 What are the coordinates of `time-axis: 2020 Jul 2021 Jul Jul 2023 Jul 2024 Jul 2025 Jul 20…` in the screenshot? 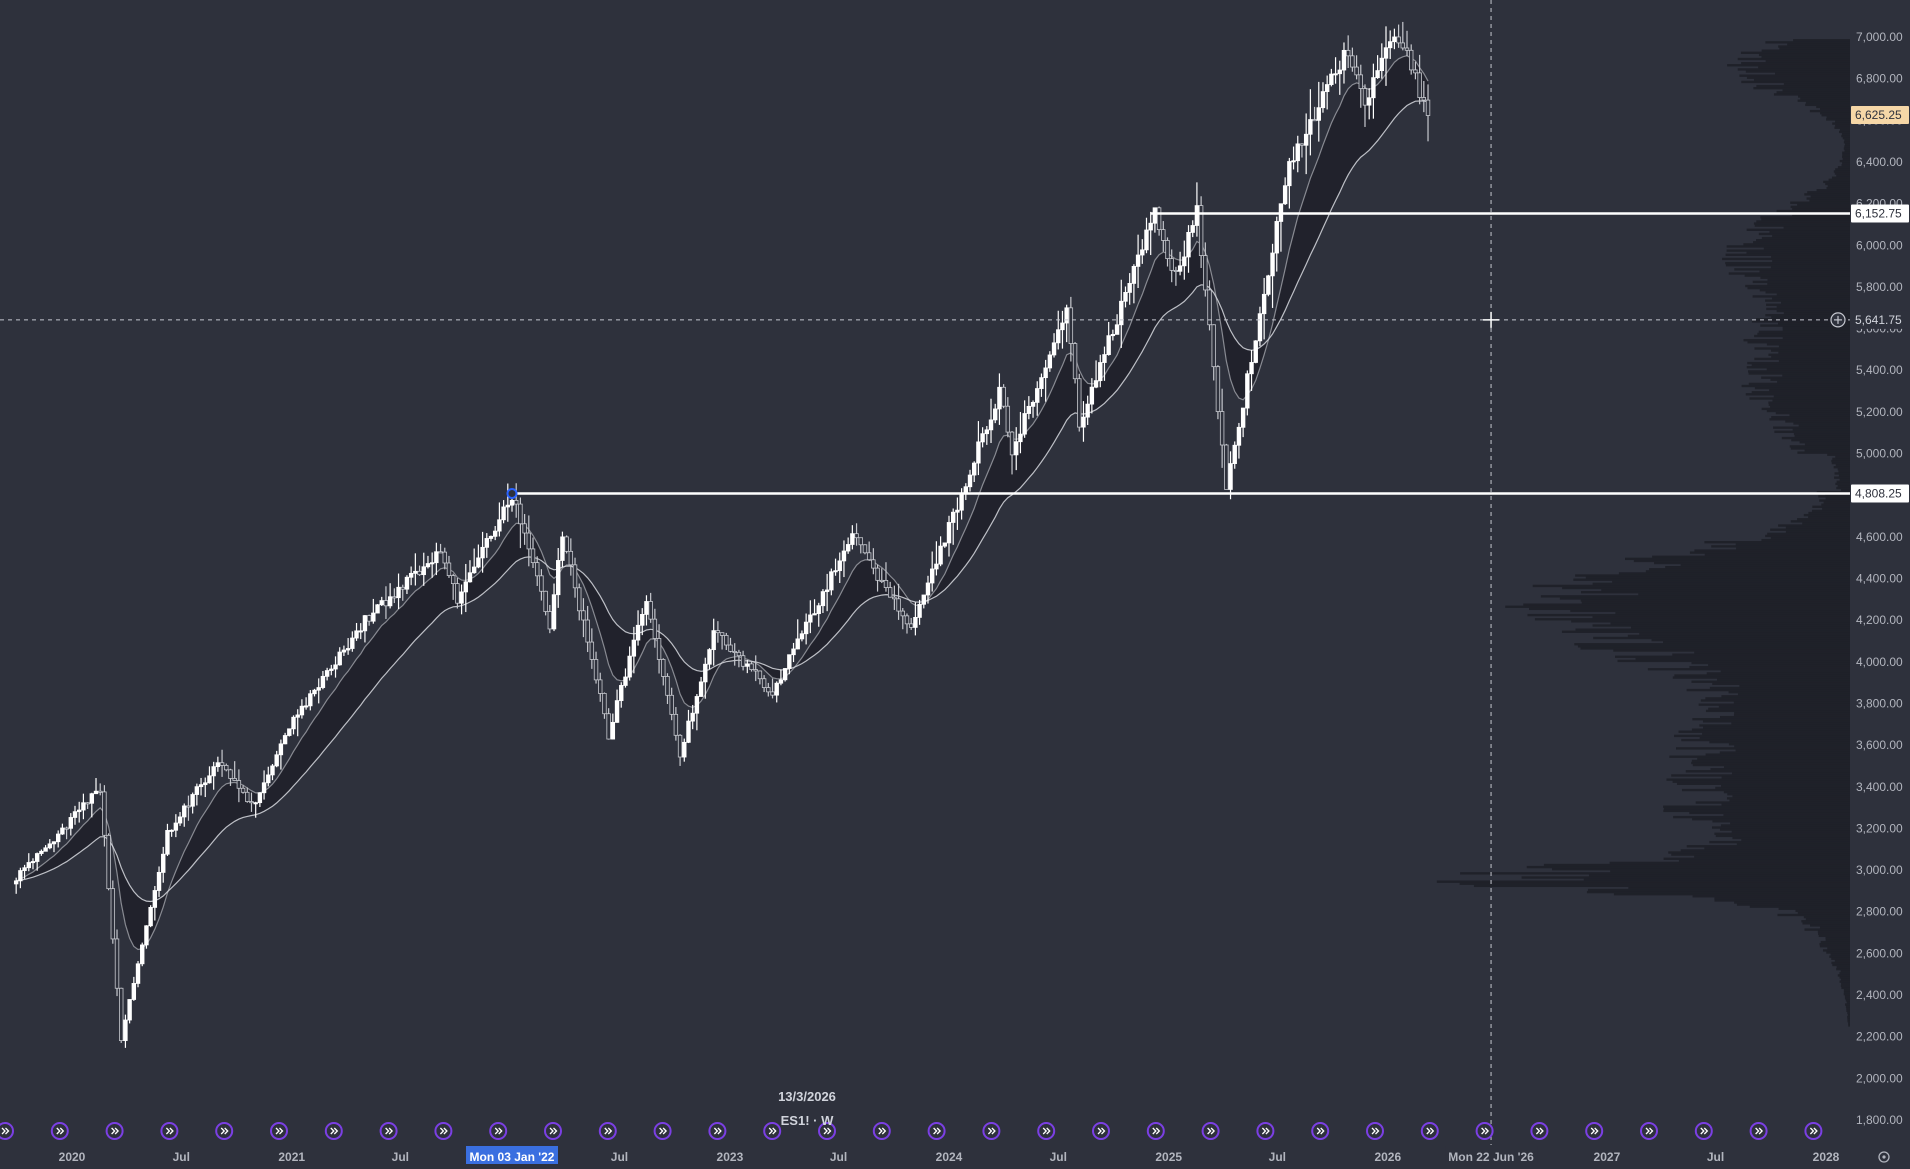 It's located at (949, 1155).